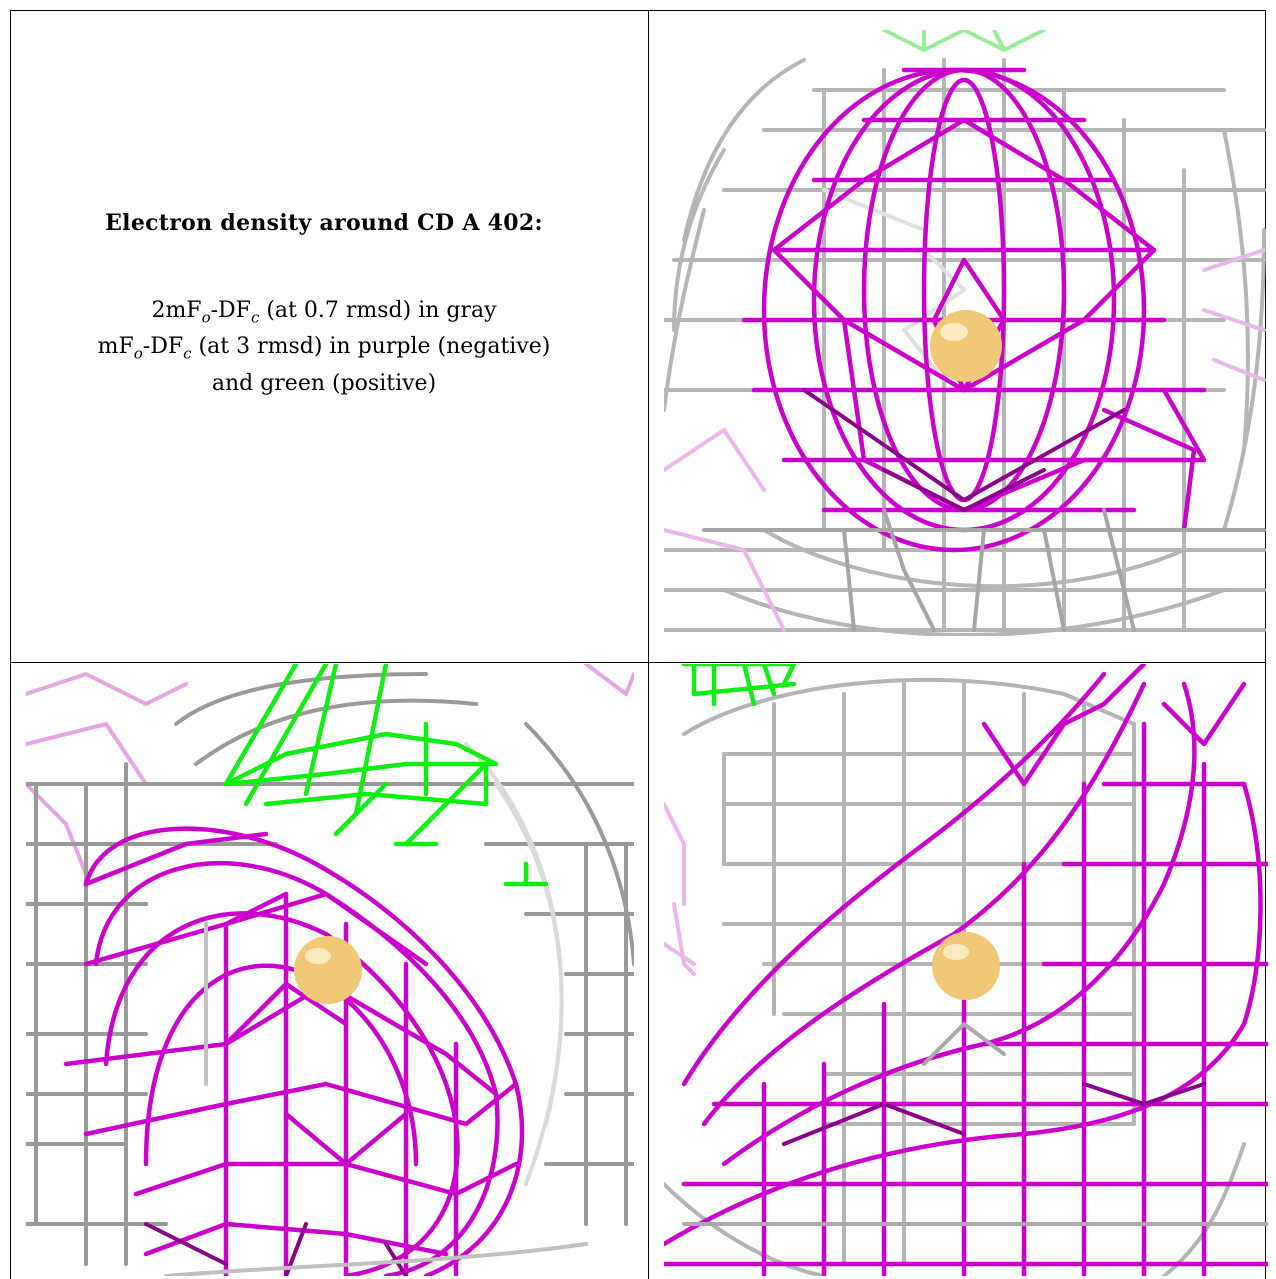 The width and height of the screenshot is (1276, 1279). What do you see at coordinates (648, 644) in the screenshot?
I see `border-middle-vertical` at bounding box center [648, 644].